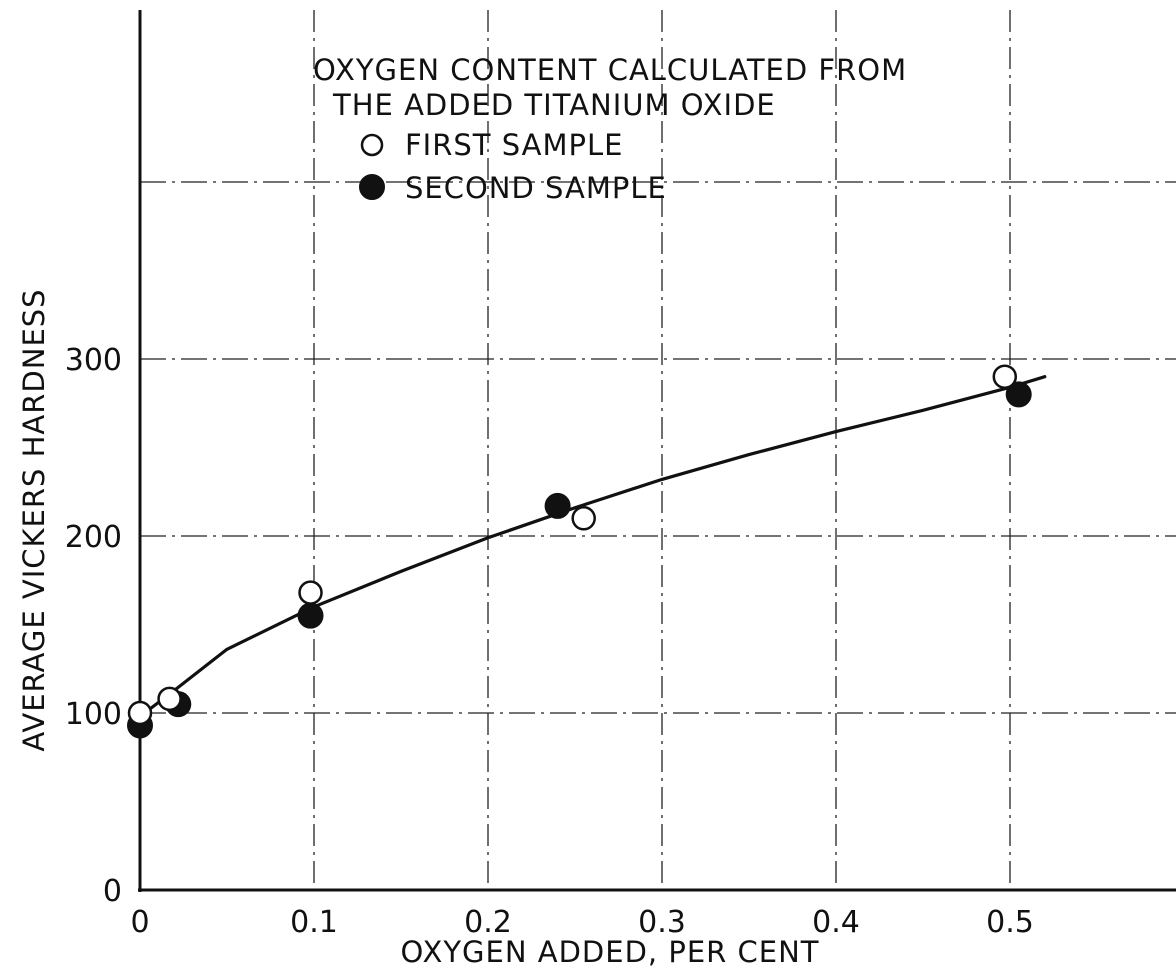 The image size is (1176, 978). I want to click on legend-title-line-2: THE ADDED TITANIUM OXIDE, so click(554, 105).